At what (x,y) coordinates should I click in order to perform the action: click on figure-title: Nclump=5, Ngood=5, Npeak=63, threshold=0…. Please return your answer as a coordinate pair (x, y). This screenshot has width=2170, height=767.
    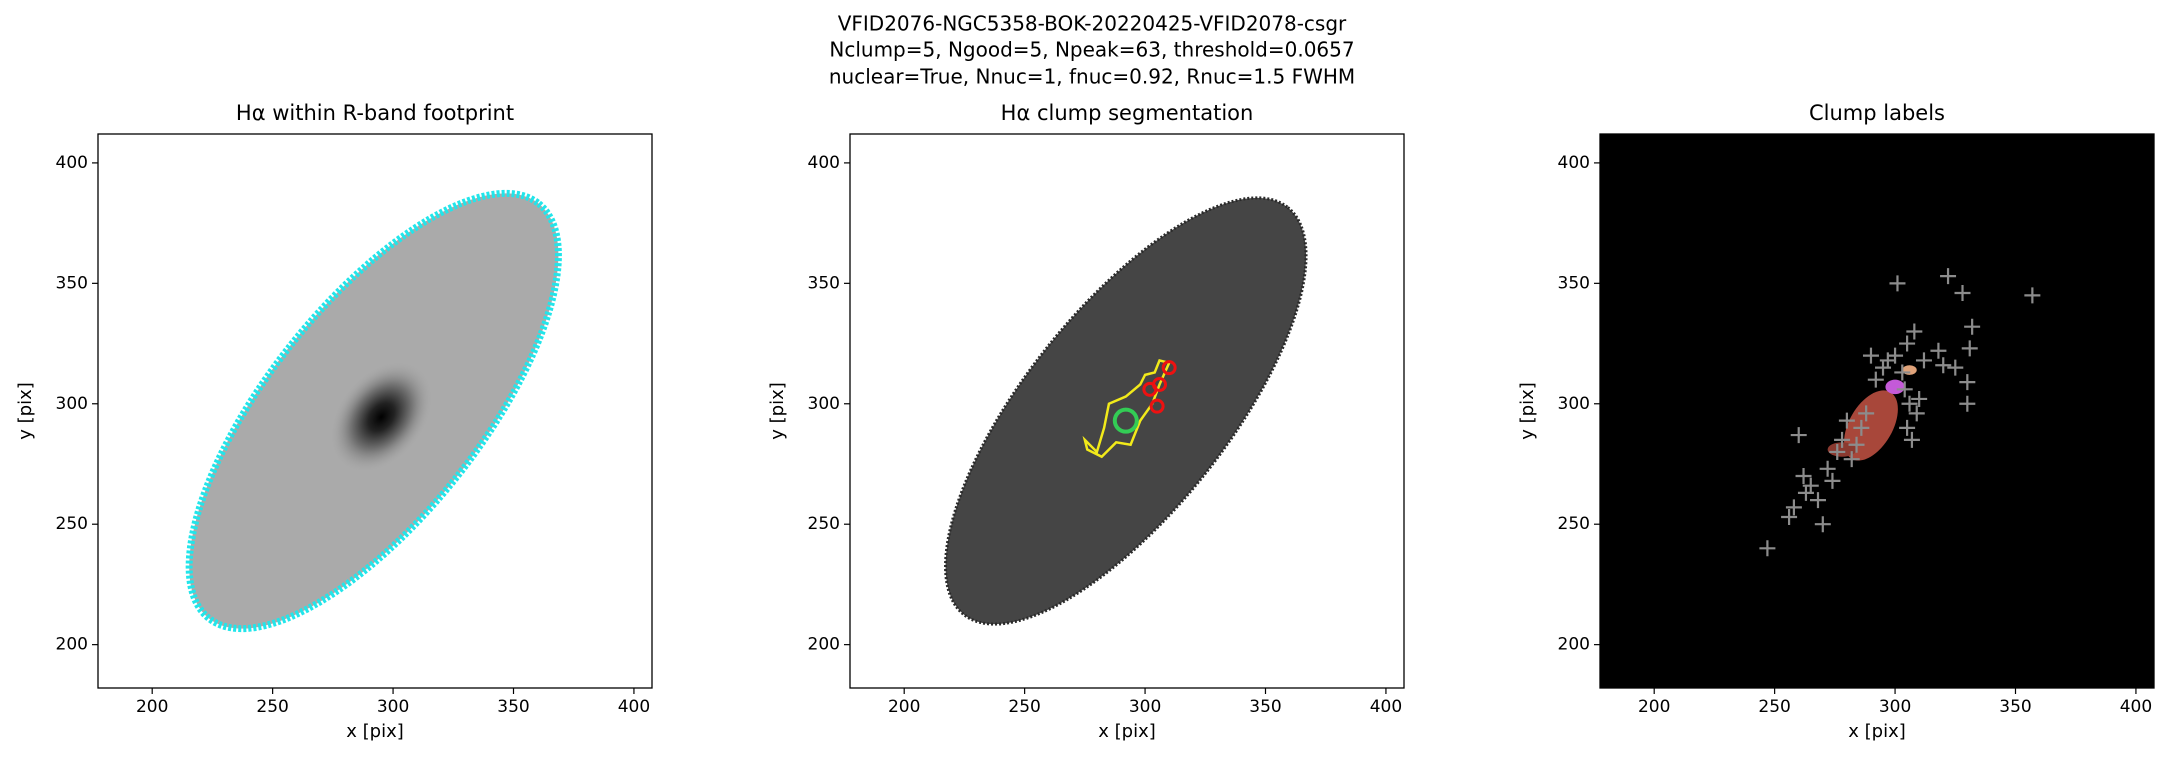
    Looking at the image, I should click on (1091, 50).